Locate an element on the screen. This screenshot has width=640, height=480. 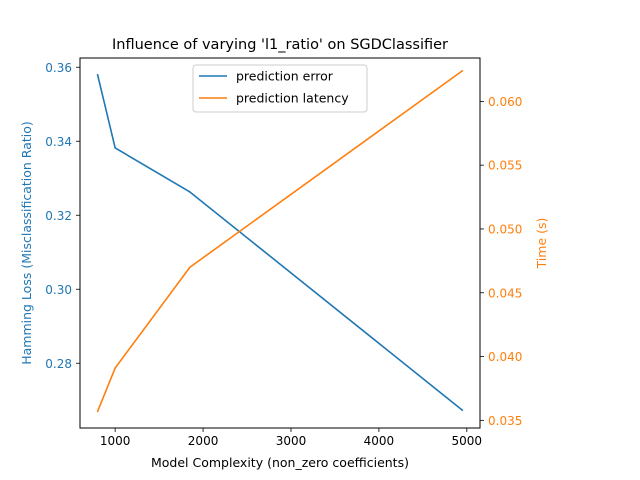
legend-box is located at coordinates (280, 88).